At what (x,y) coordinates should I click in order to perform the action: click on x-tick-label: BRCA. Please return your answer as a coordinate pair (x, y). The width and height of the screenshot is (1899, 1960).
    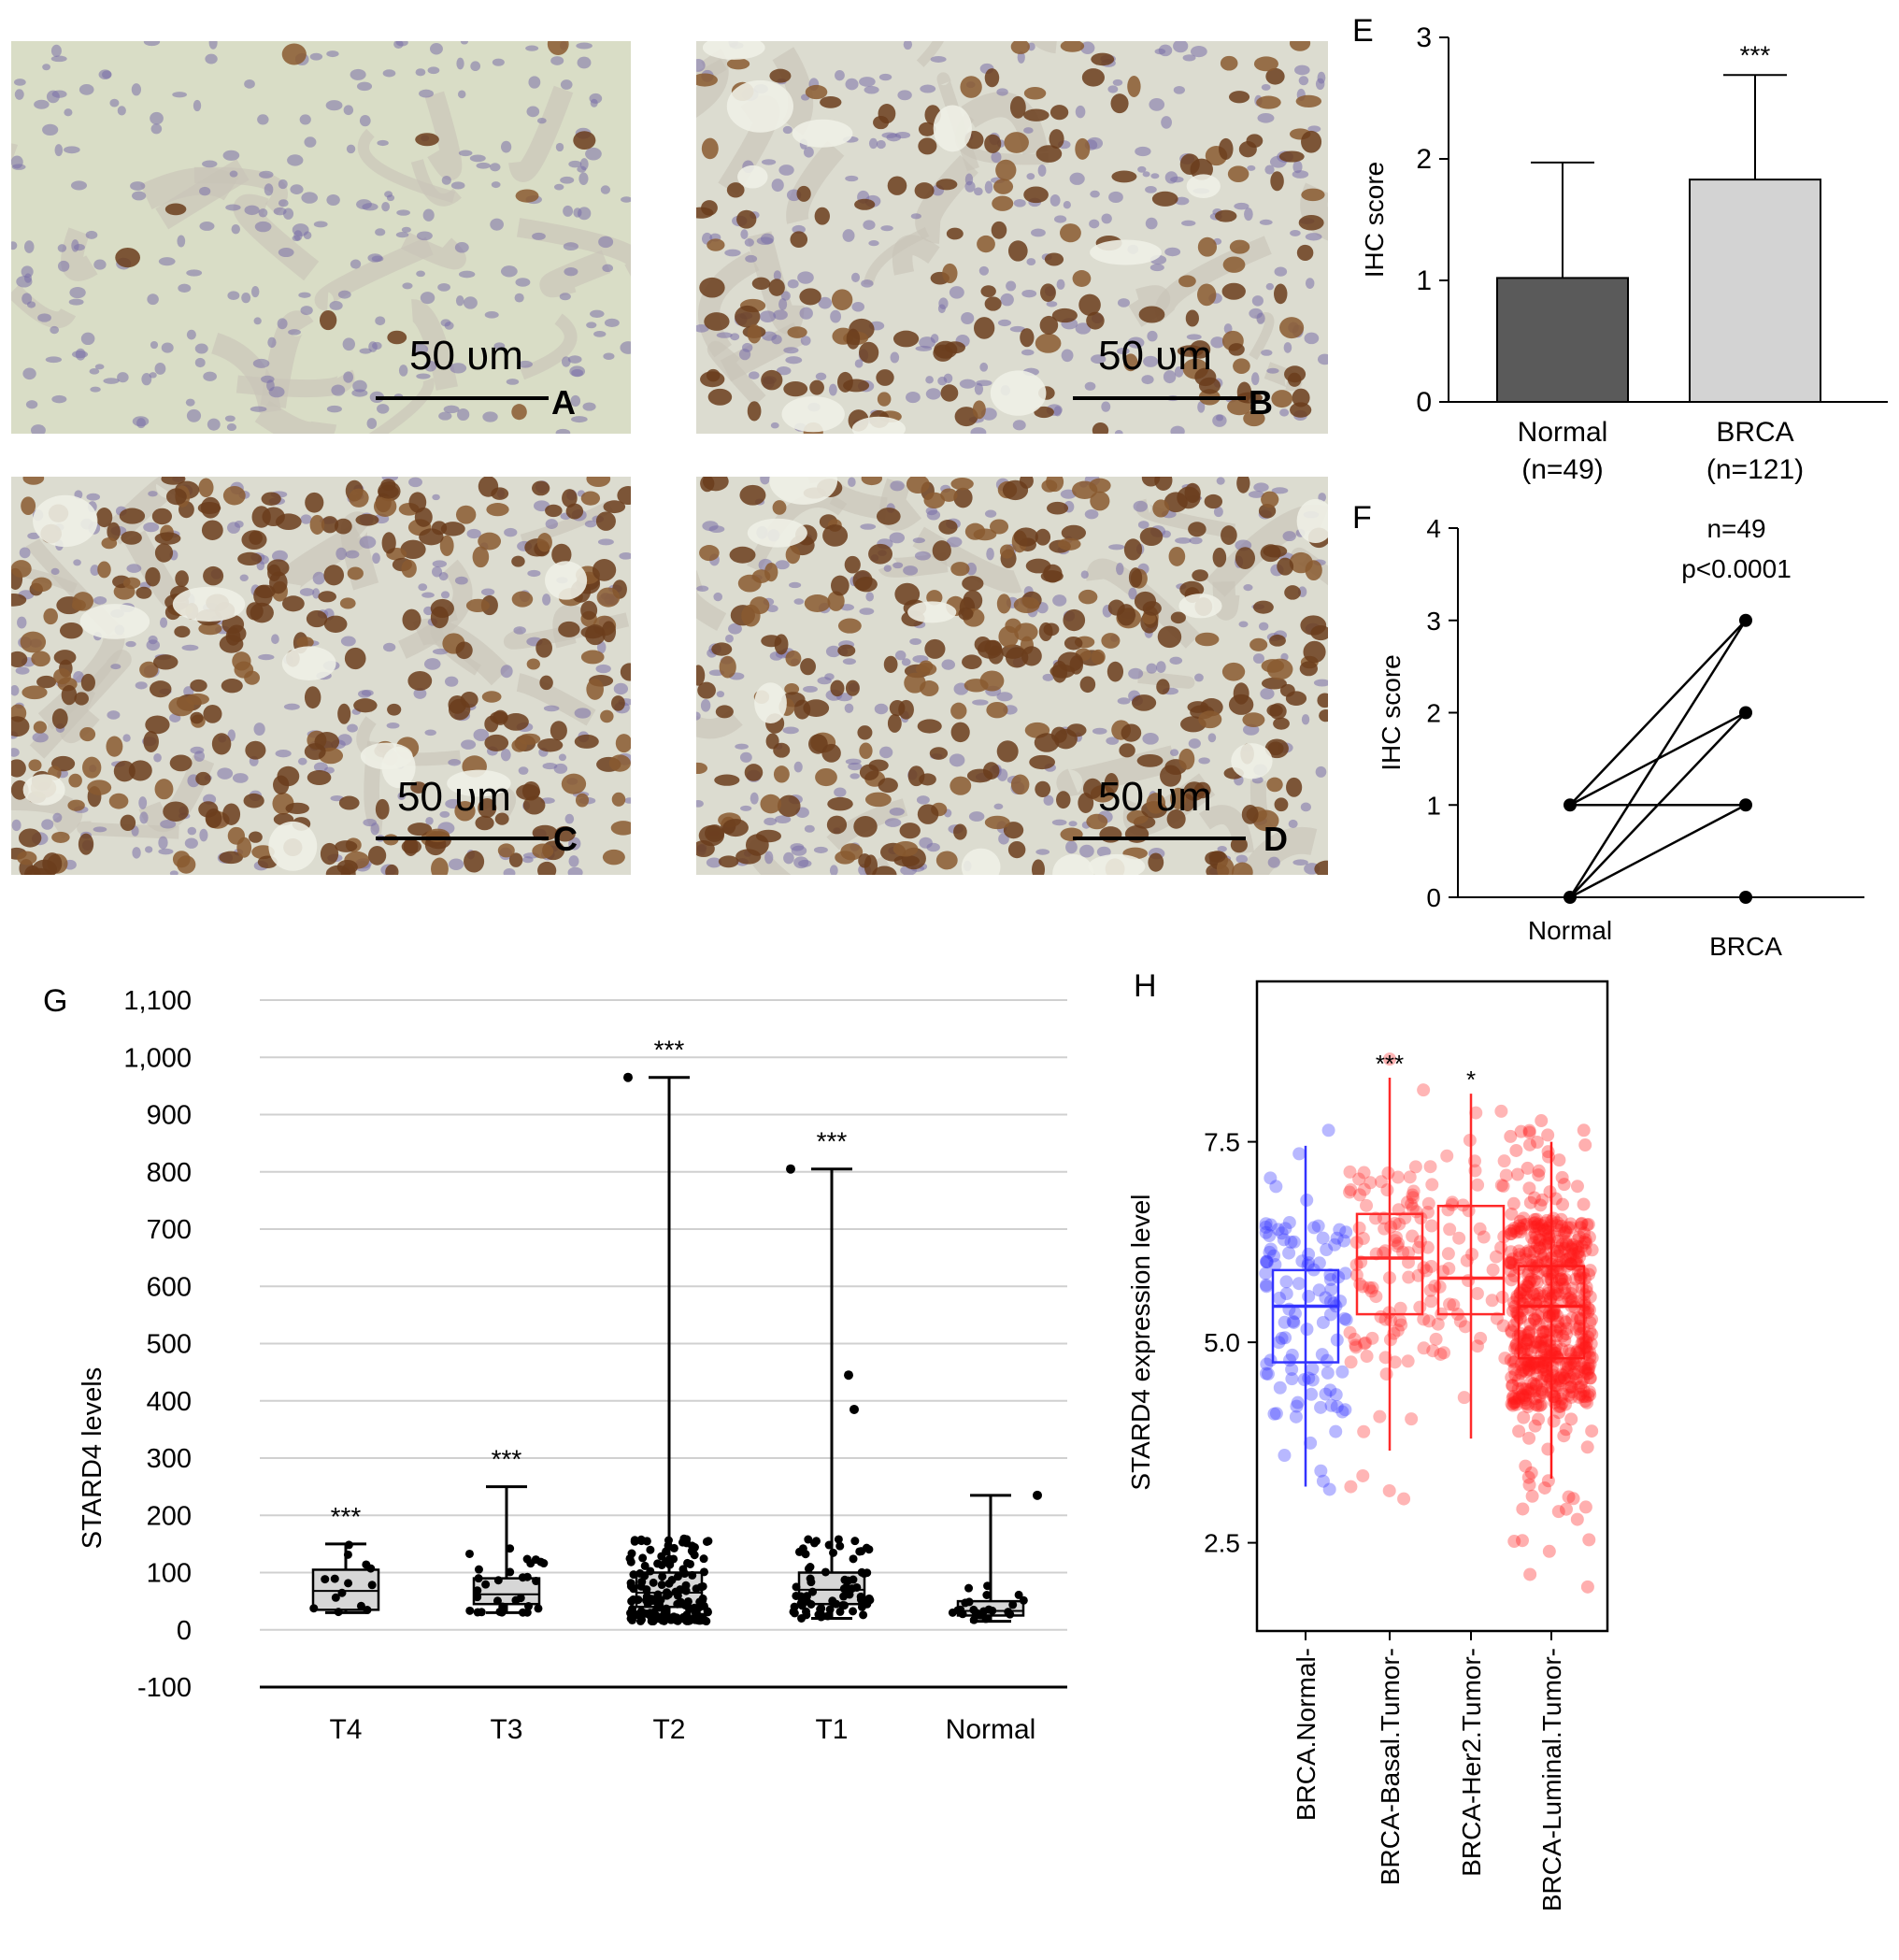
    Looking at the image, I should click on (1754, 432).